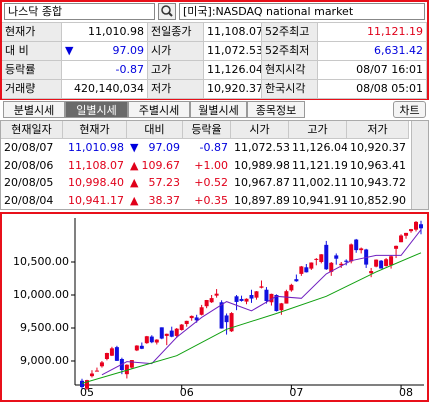  I want to click on cell-text: 57.23, so click(164, 182).